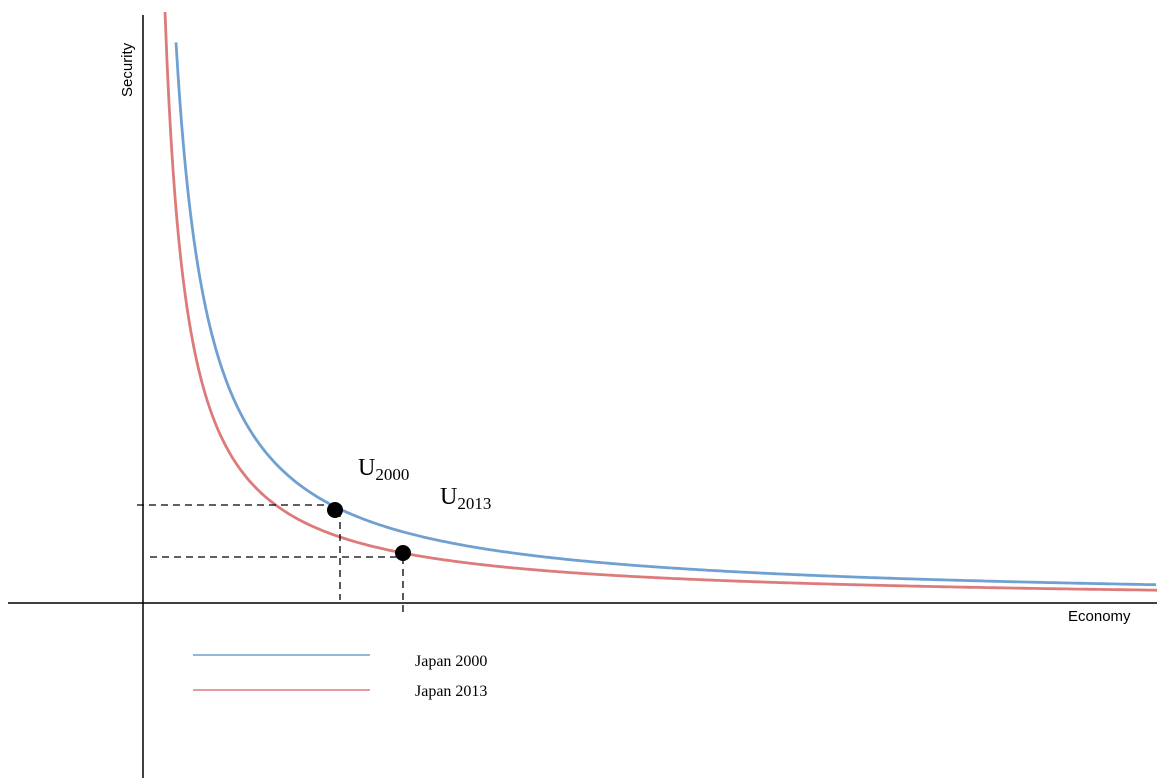 This screenshot has width=1157, height=780. Describe the element at coordinates (465, 498) in the screenshot. I see `curve-label-u2013: U2013` at that location.